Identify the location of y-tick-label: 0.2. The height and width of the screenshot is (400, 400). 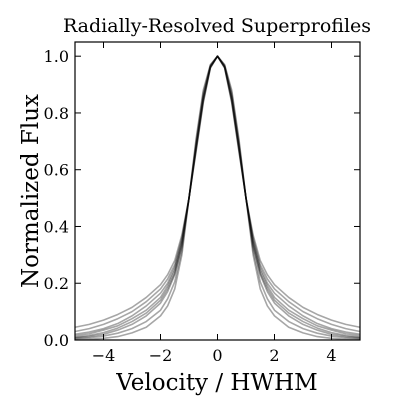
(56, 283).